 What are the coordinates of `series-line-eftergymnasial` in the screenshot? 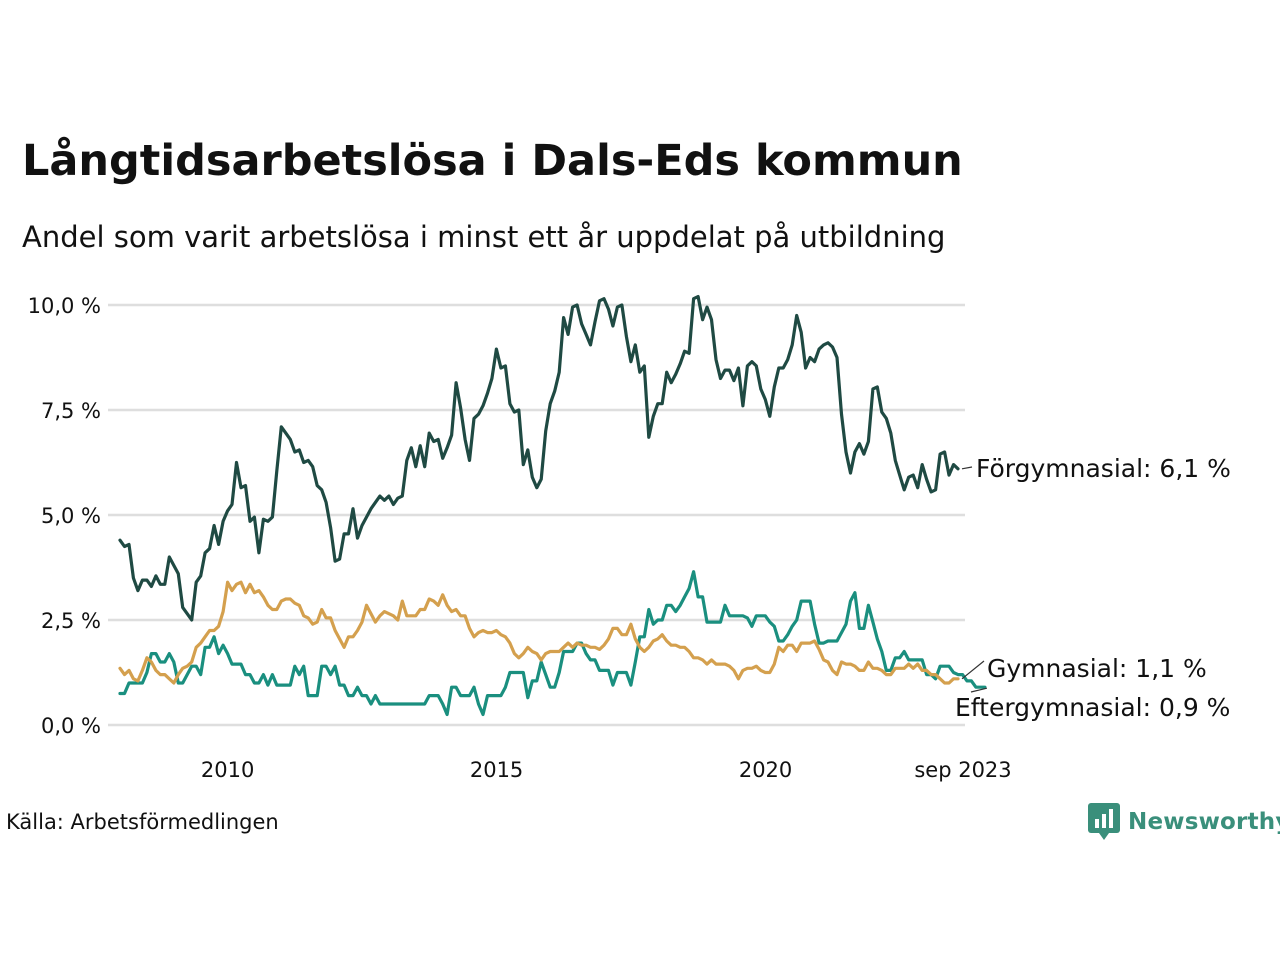 It's located at (552, 643).